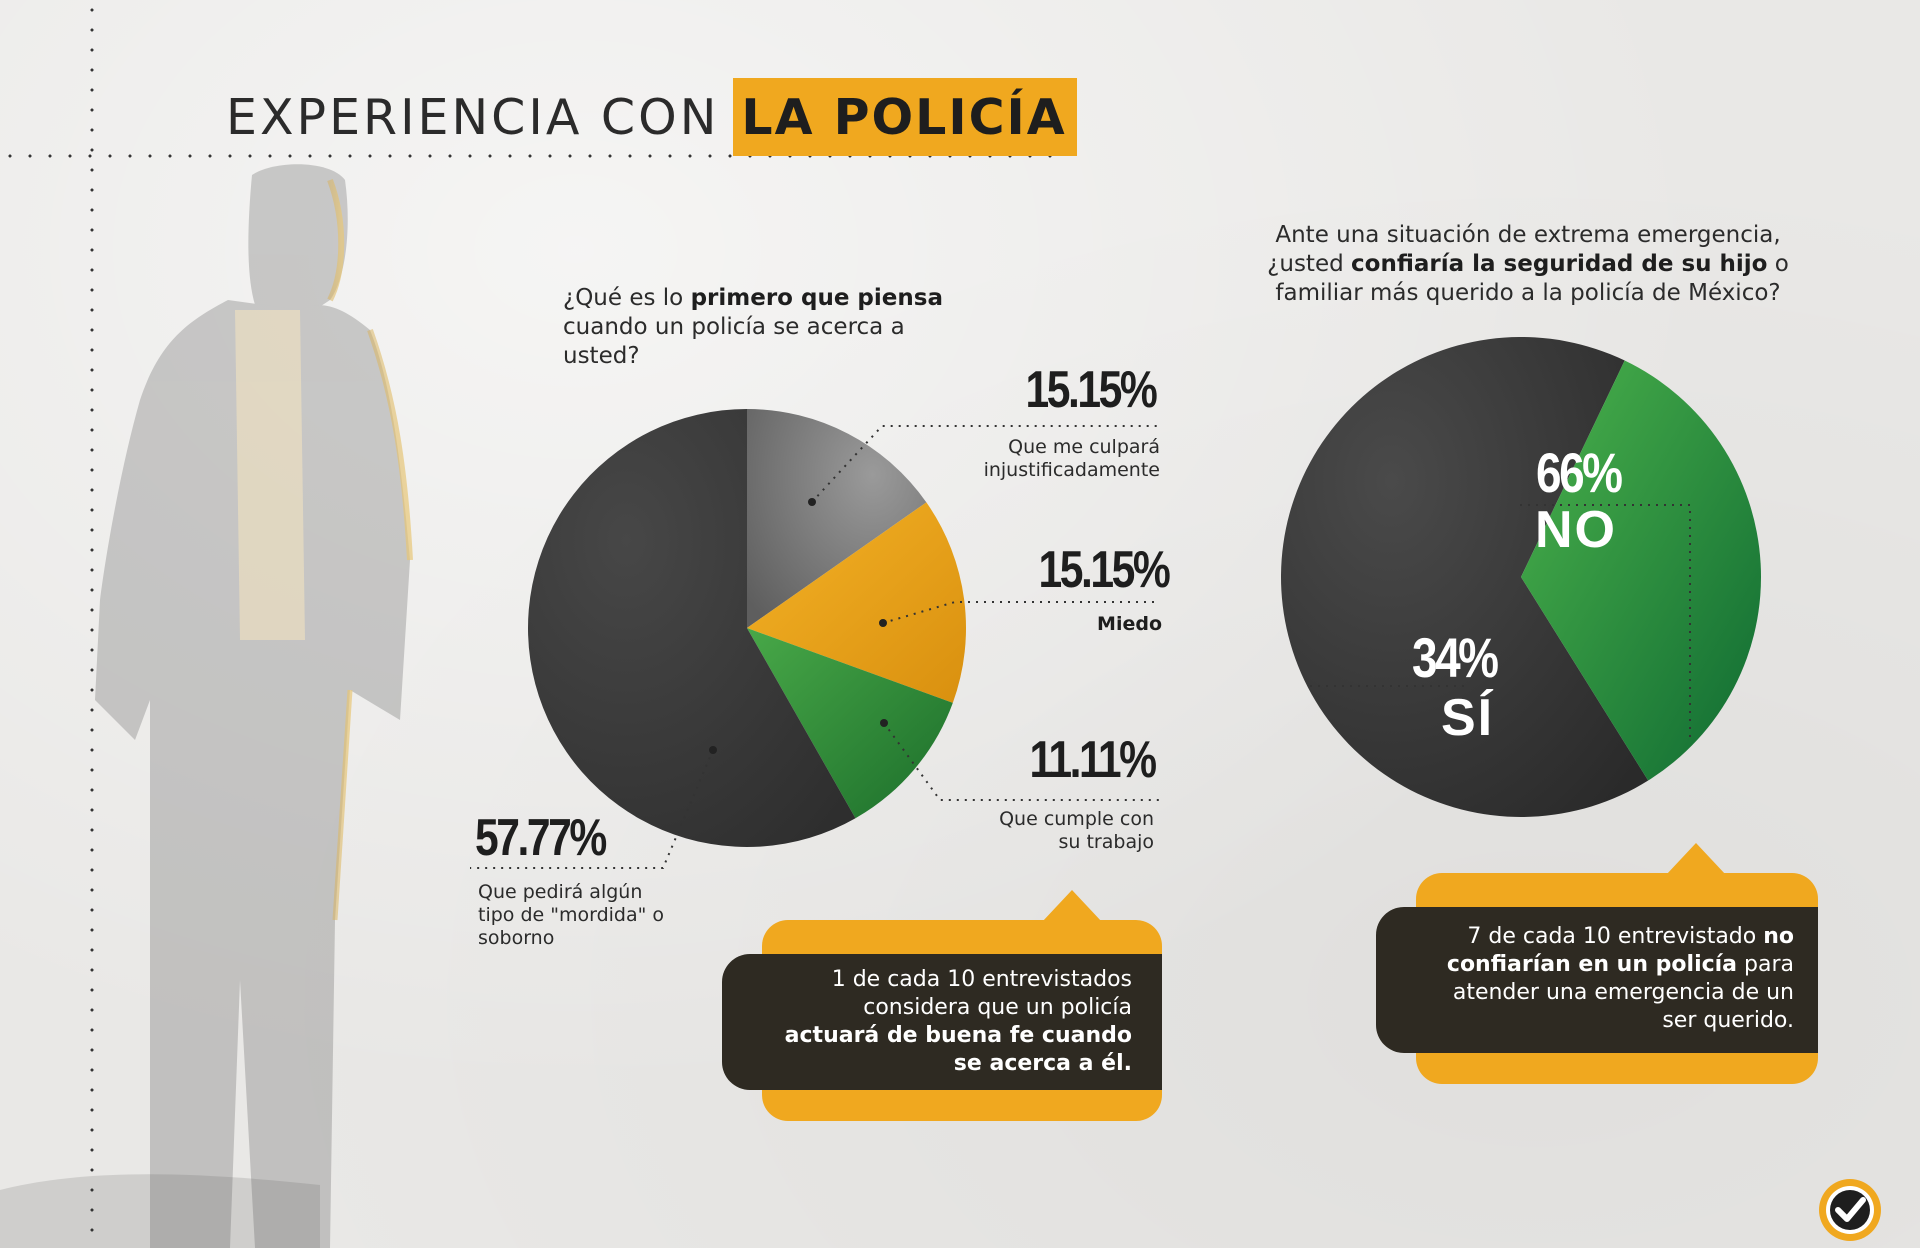  Describe the element at coordinates (1455, 657) in the screenshot. I see `pie2-value-si: 34%` at that location.